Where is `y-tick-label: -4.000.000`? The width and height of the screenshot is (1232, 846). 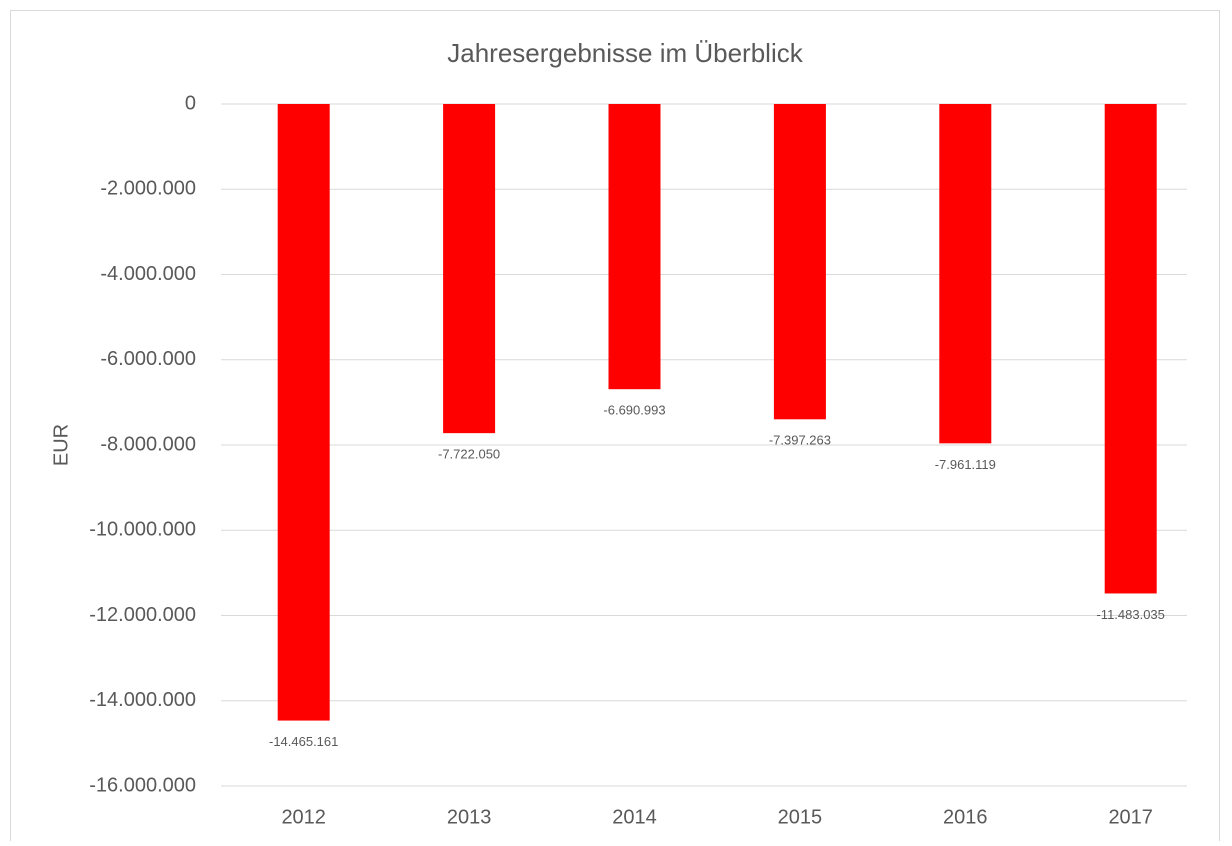 y-tick-label: -4.000.000 is located at coordinates (148, 274).